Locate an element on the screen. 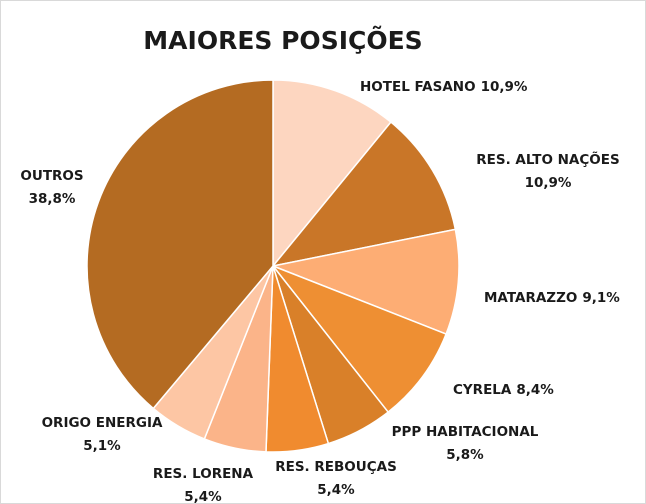  slice-label: OUTROS 38,8% is located at coordinates (51, 187).